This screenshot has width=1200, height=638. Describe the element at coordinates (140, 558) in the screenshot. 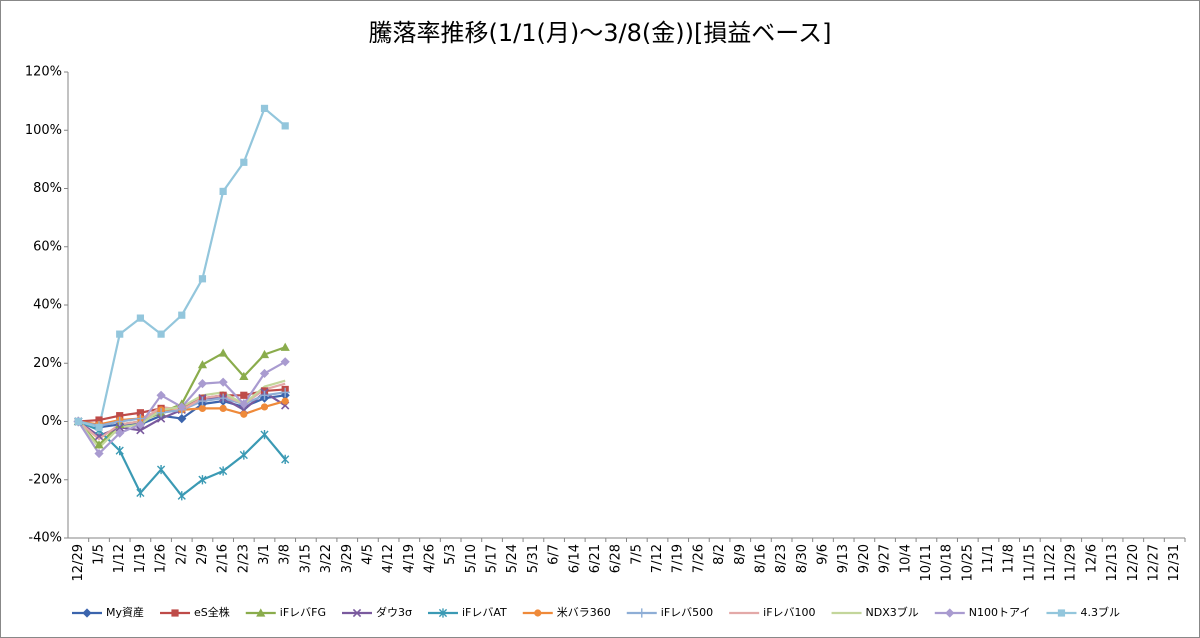

I see `x-tick-label: 1/19` at that location.